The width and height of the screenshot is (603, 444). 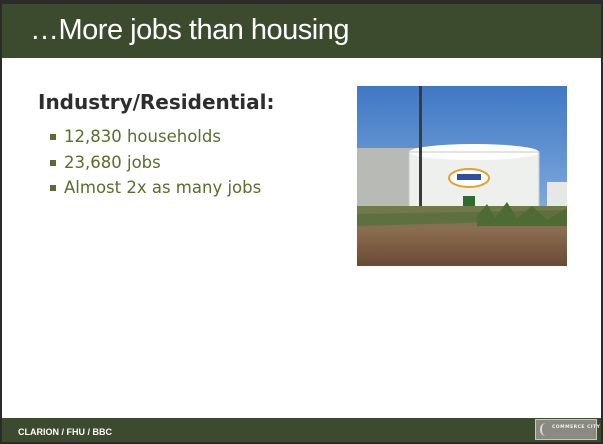 I want to click on logo: COMMERCE CITY, so click(x=568, y=429).